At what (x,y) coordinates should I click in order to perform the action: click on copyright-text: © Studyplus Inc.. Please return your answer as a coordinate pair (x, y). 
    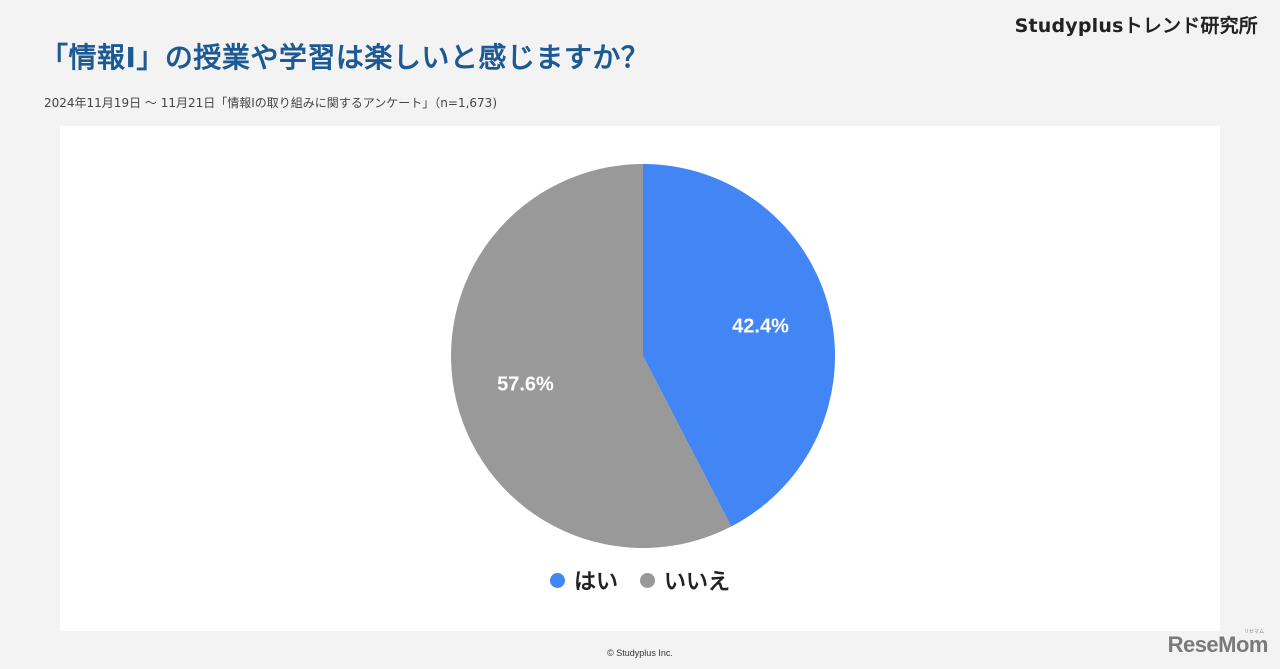
    Looking at the image, I should click on (640, 653).